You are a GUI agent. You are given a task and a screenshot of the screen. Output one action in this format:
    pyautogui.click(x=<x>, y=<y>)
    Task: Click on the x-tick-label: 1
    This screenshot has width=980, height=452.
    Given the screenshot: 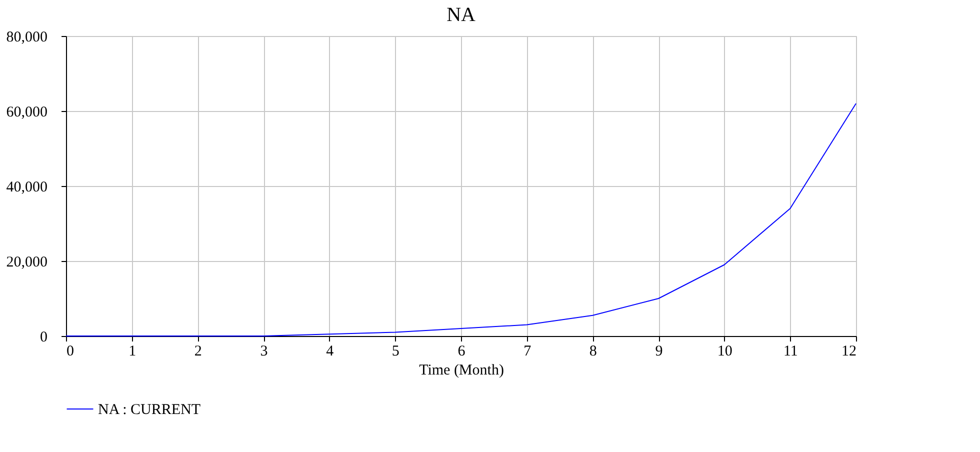 What is the action you would take?
    pyautogui.click(x=132, y=352)
    